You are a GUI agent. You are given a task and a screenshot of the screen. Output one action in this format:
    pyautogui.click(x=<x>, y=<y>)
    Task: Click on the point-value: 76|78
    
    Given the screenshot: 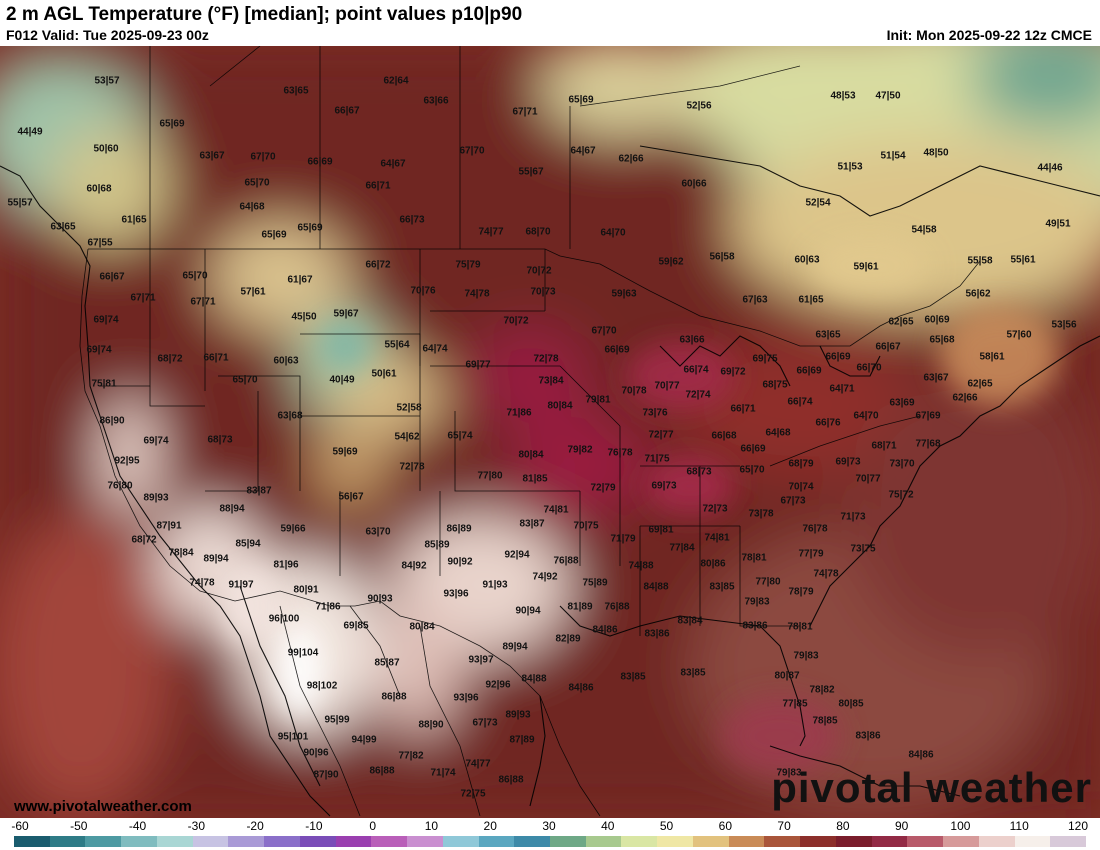 What is the action you would take?
    pyautogui.click(x=815, y=529)
    